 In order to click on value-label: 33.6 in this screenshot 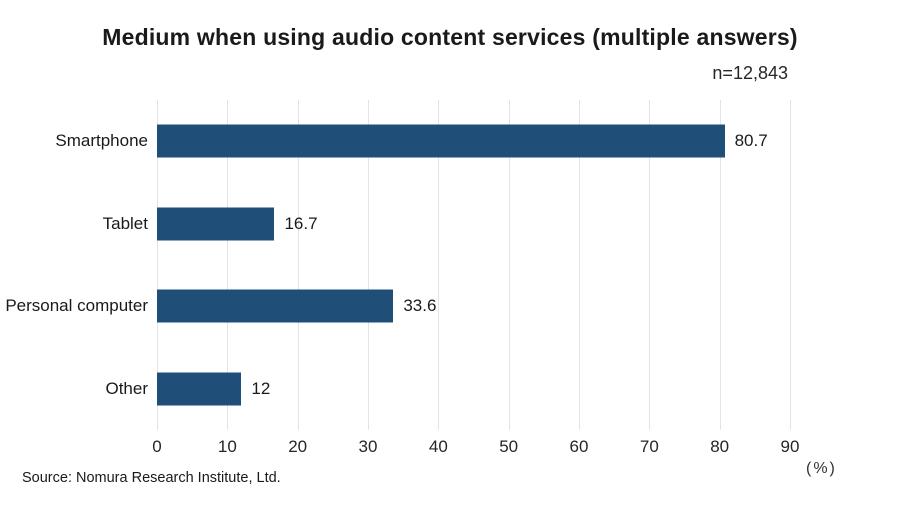, I will do `click(420, 306)`.